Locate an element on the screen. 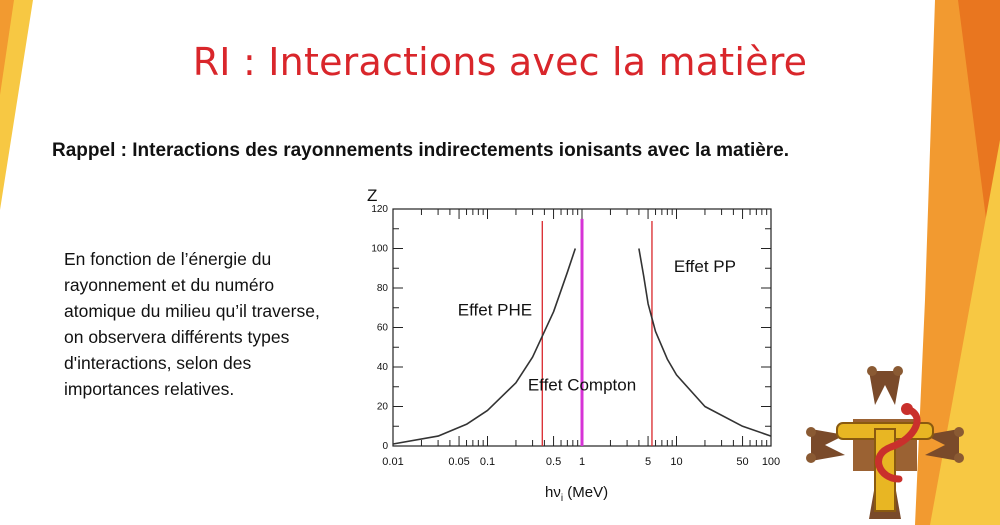 This screenshot has width=1000, height=525. slide-title: RI : Interactions avec la matière is located at coordinates (500, 62).